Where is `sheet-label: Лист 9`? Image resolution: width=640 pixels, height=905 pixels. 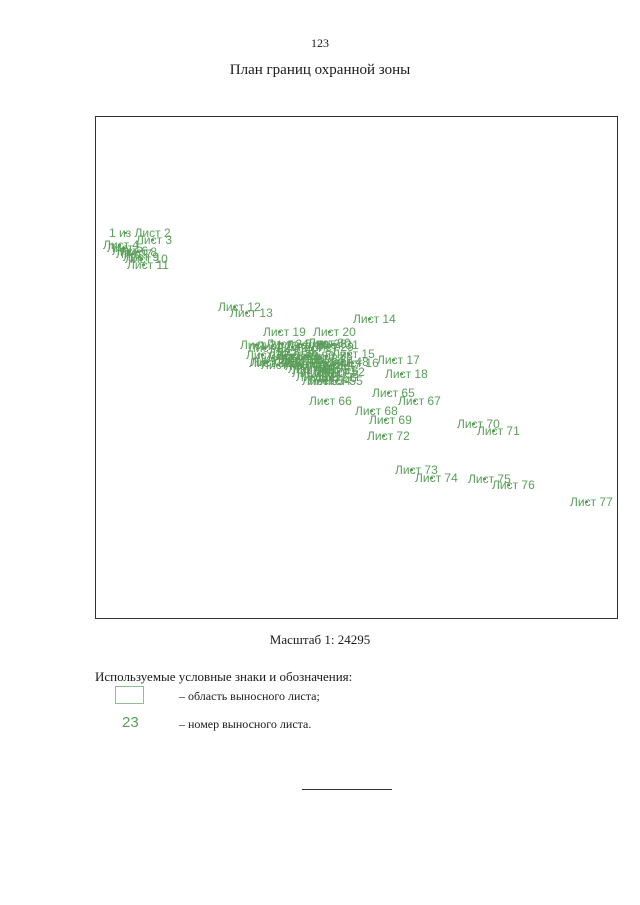 sheet-label: Лист 9 is located at coordinates (141, 257).